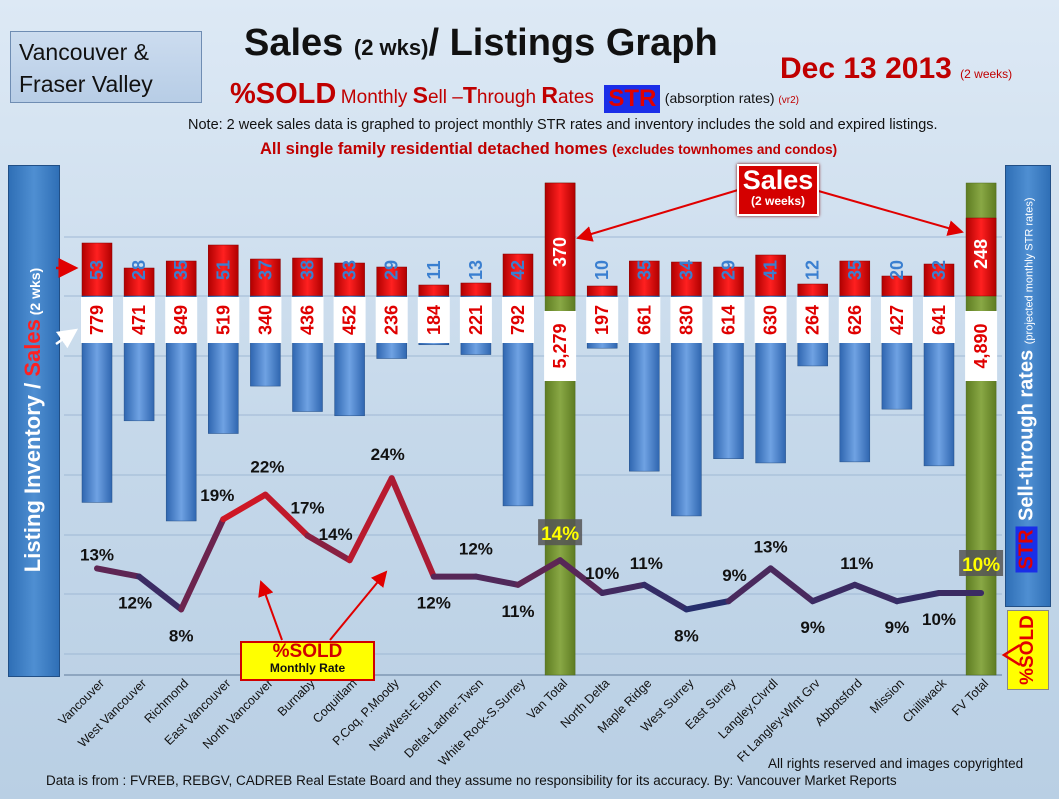 Image resolution: width=1059 pixels, height=799 pixels. I want to click on sales-value-label: 28, so click(139, 270).